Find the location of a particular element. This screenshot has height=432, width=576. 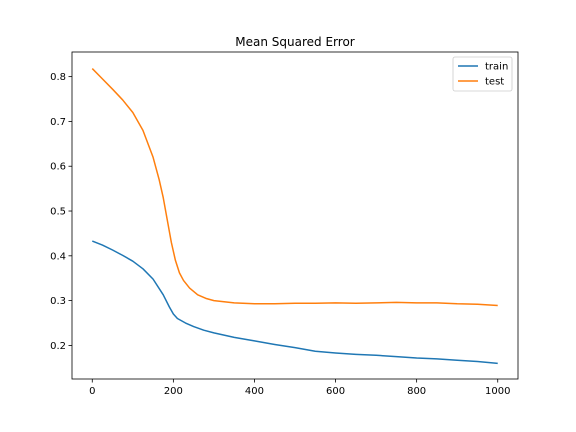

chart-title: Mean Squared Error is located at coordinates (295, 42).